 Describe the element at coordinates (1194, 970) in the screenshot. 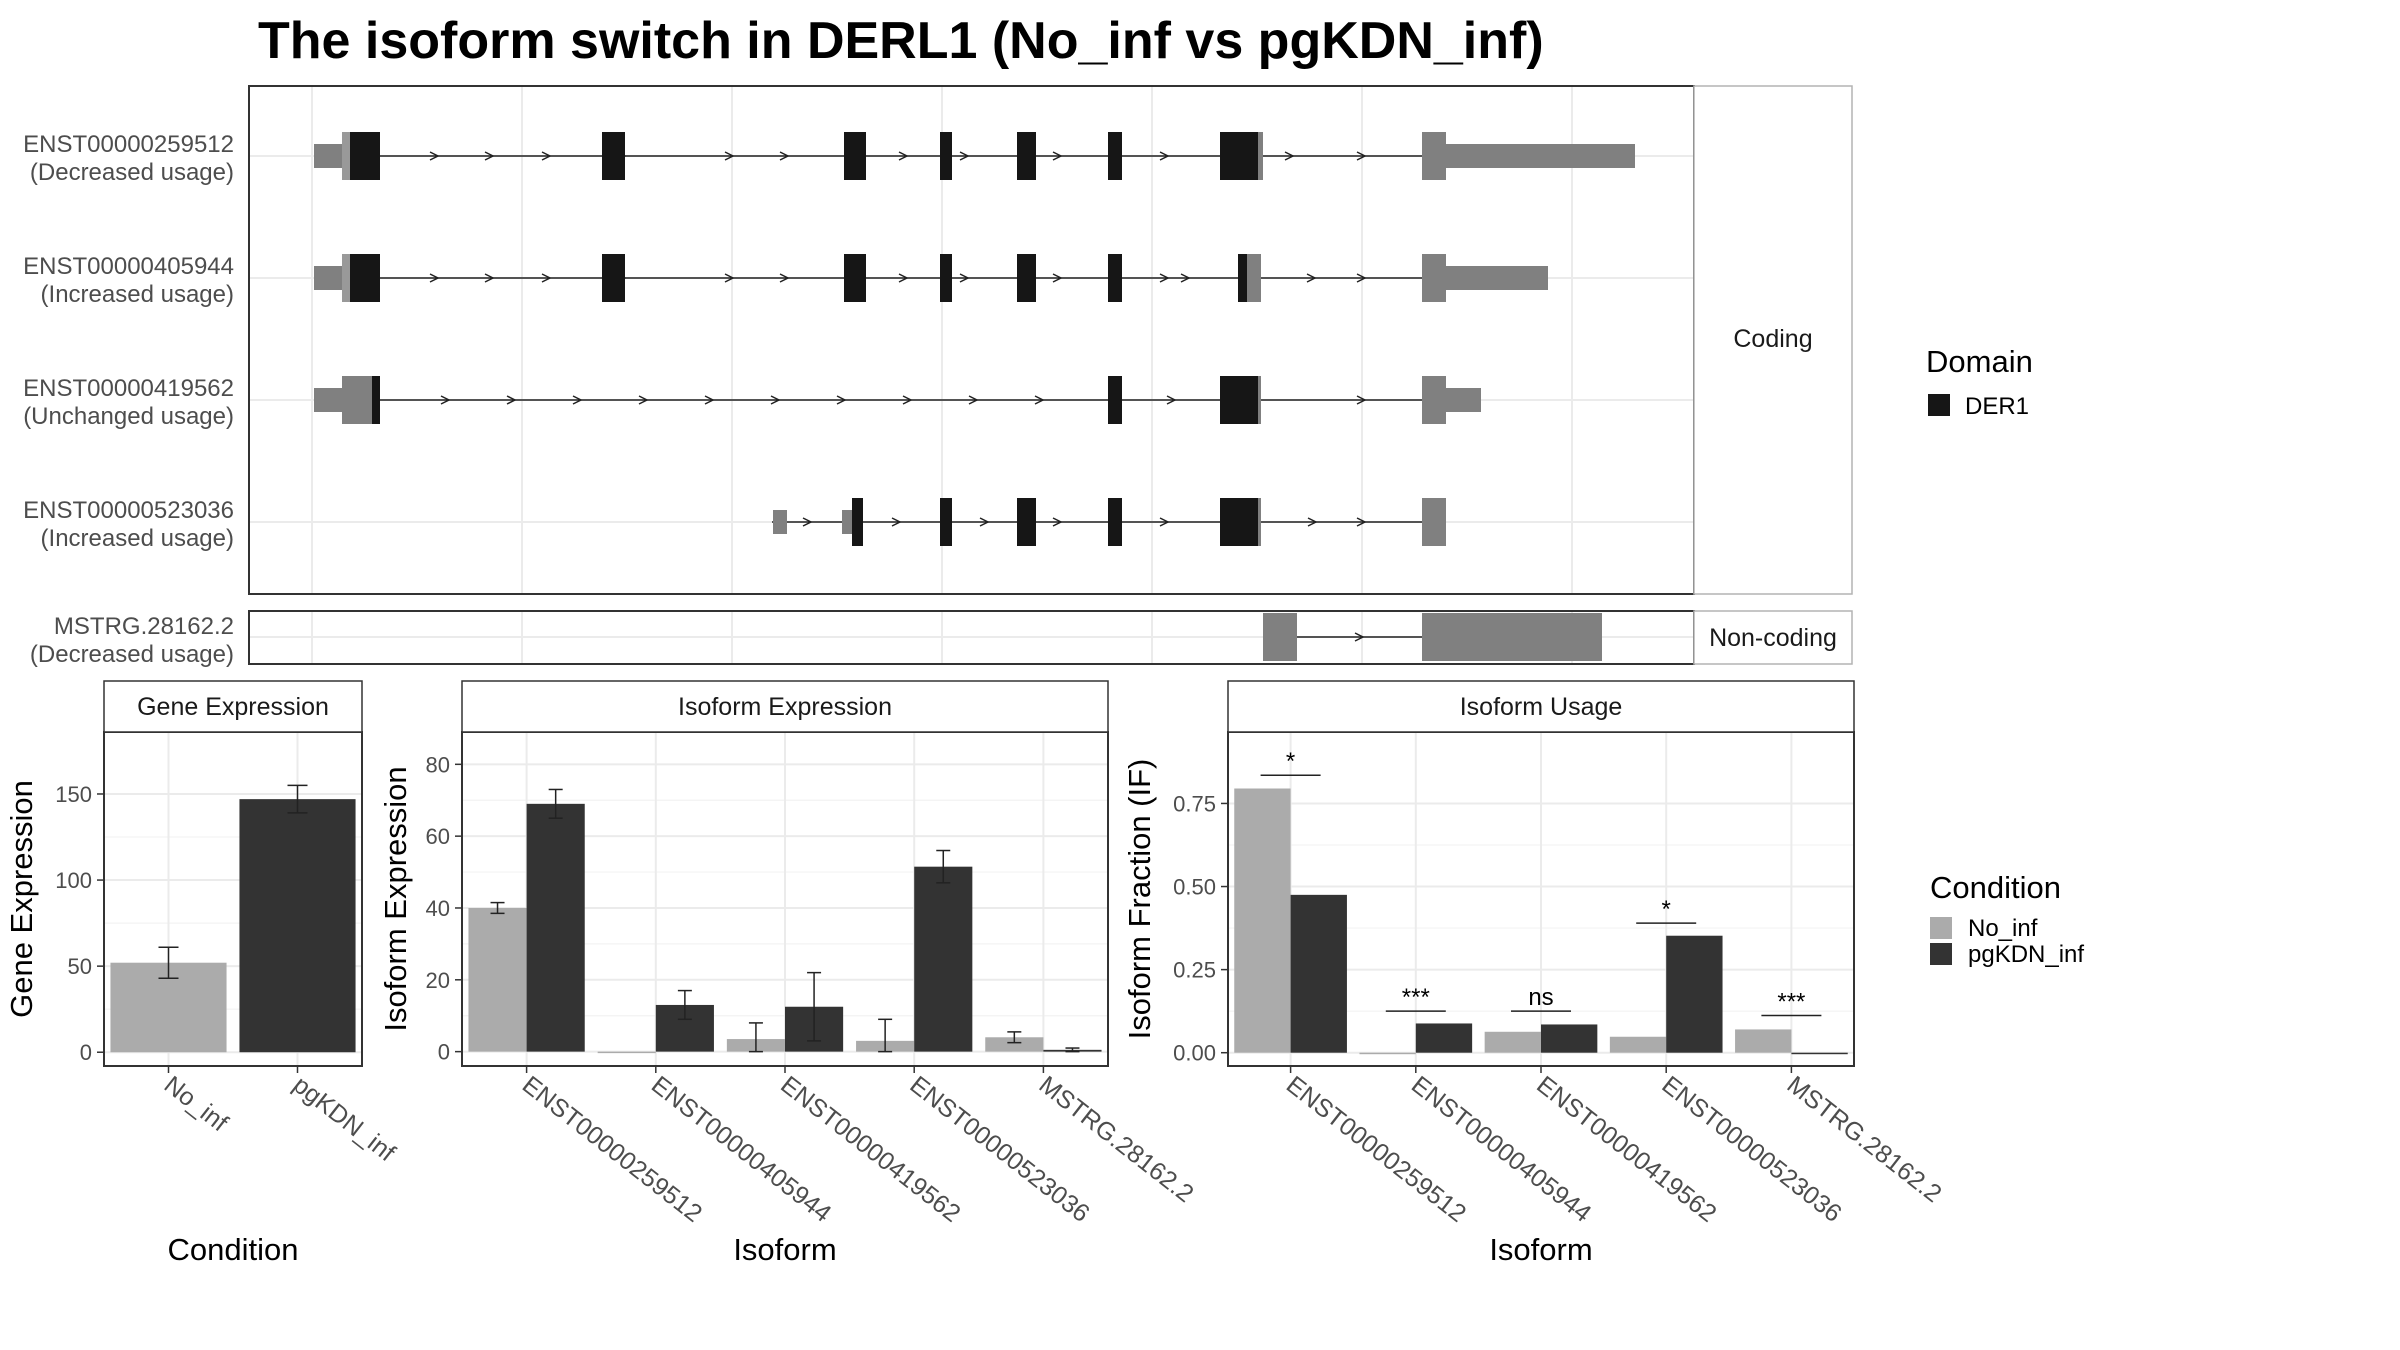

I see `y-tick-label: 0.25` at that location.